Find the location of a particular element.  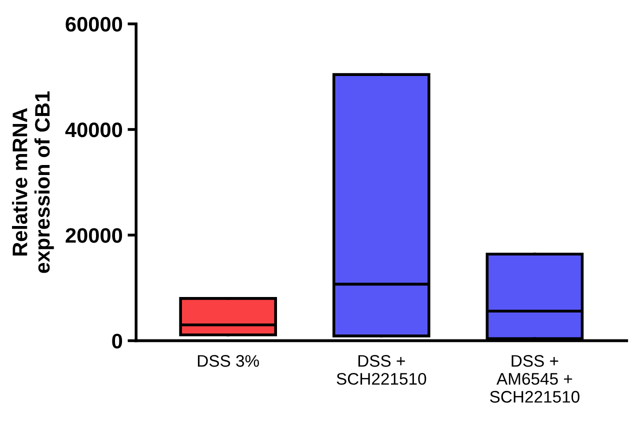

y-axis-title: Relative mRNA expression of CB1 is located at coordinates (33, 182).